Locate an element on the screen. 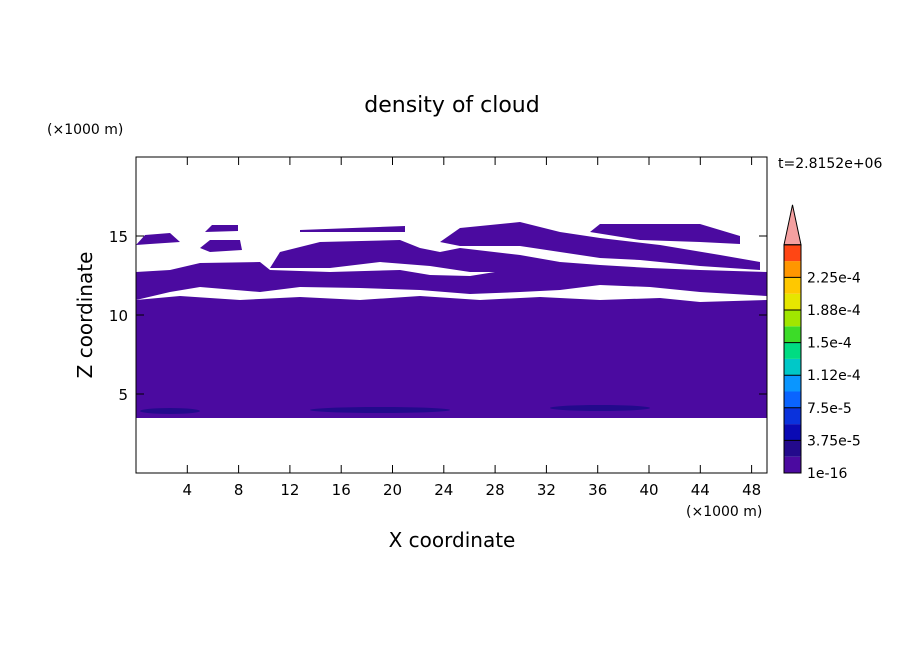 This screenshot has width=904, height=658. x-axis-label: X coordinate is located at coordinates (452, 540).